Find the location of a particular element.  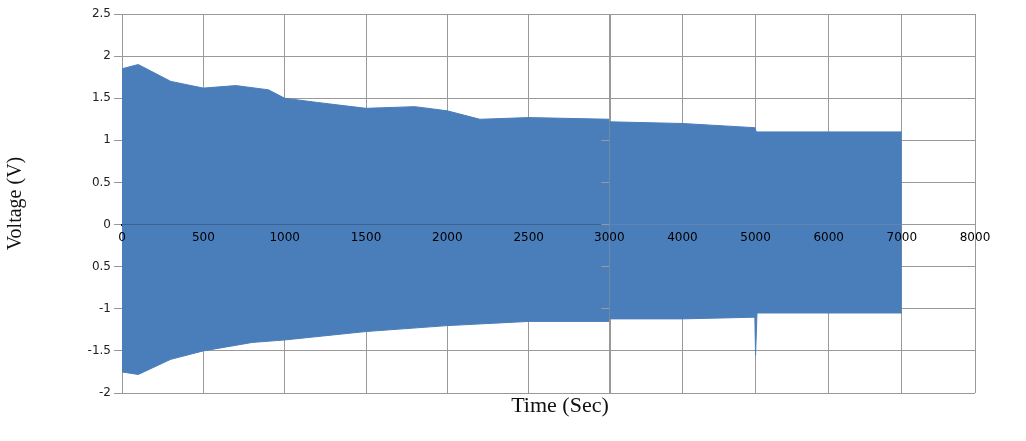

x-tick-label: 0 is located at coordinates (122, 236).